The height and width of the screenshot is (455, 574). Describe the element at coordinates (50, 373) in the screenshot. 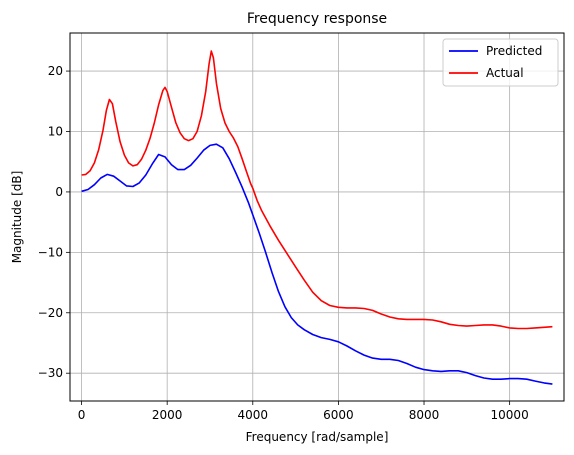

I see `y-tick-label: −30` at that location.